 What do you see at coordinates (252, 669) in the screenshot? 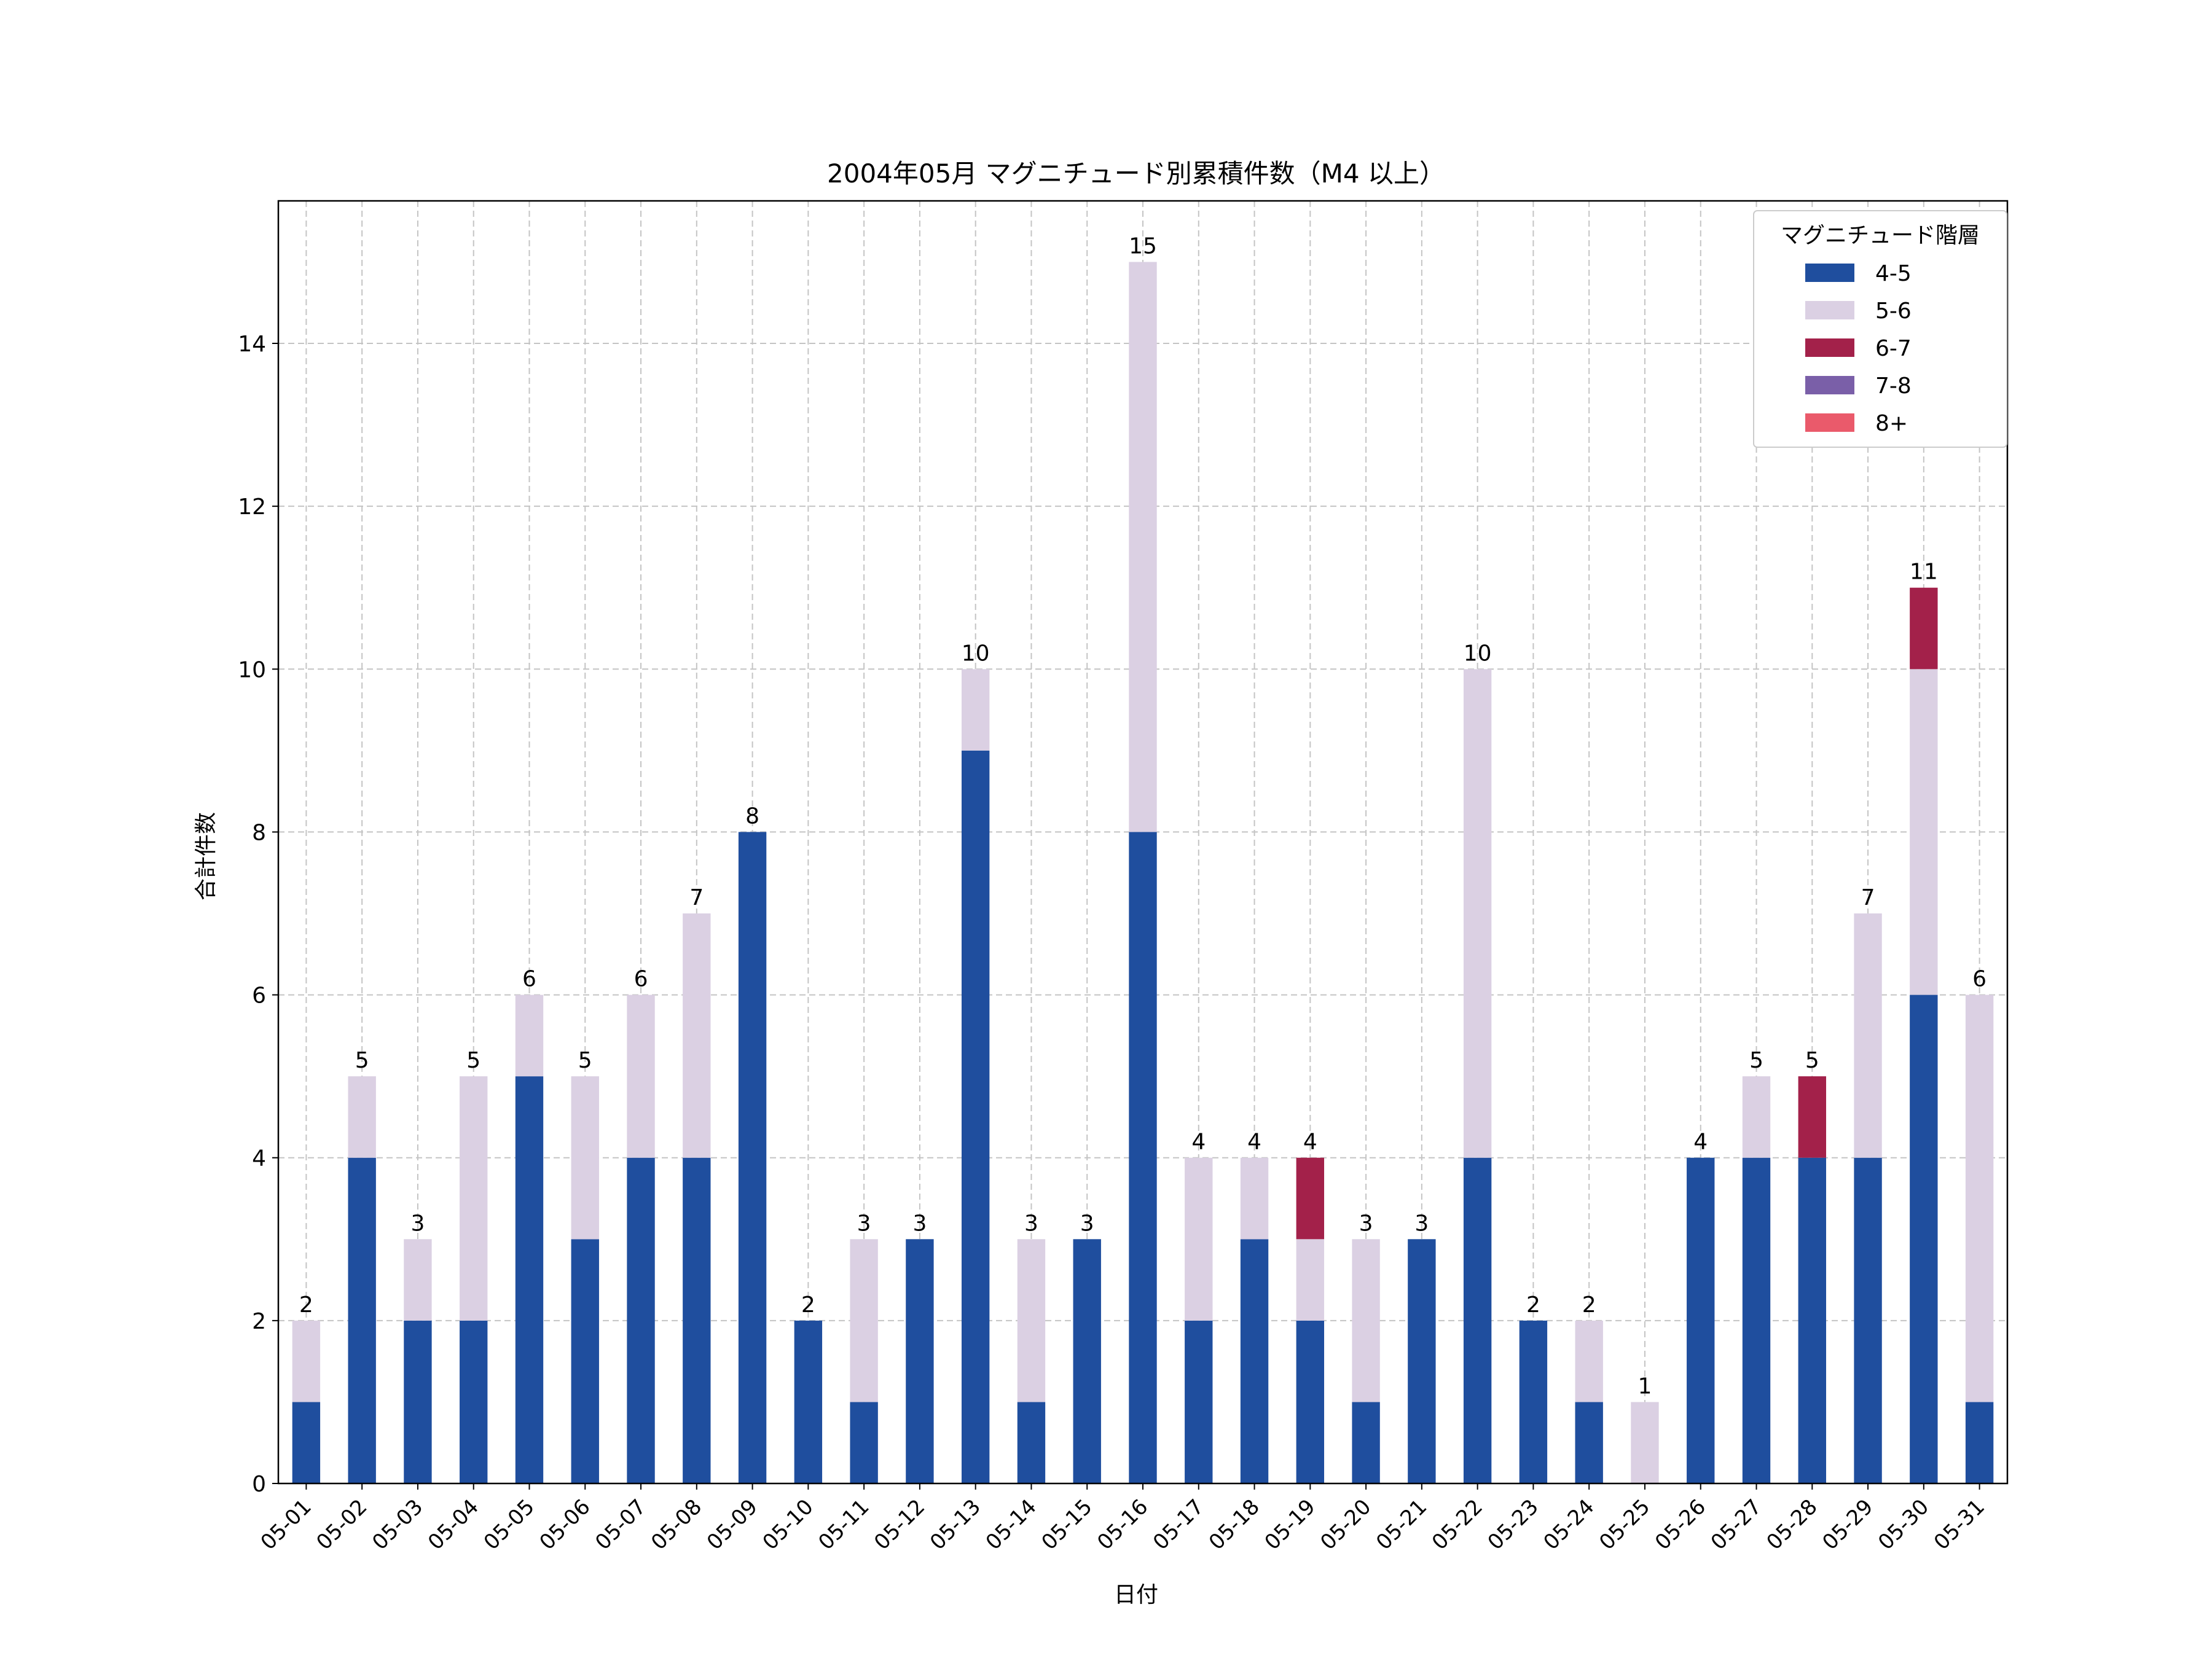
I see `y-tick-label: 10` at bounding box center [252, 669].